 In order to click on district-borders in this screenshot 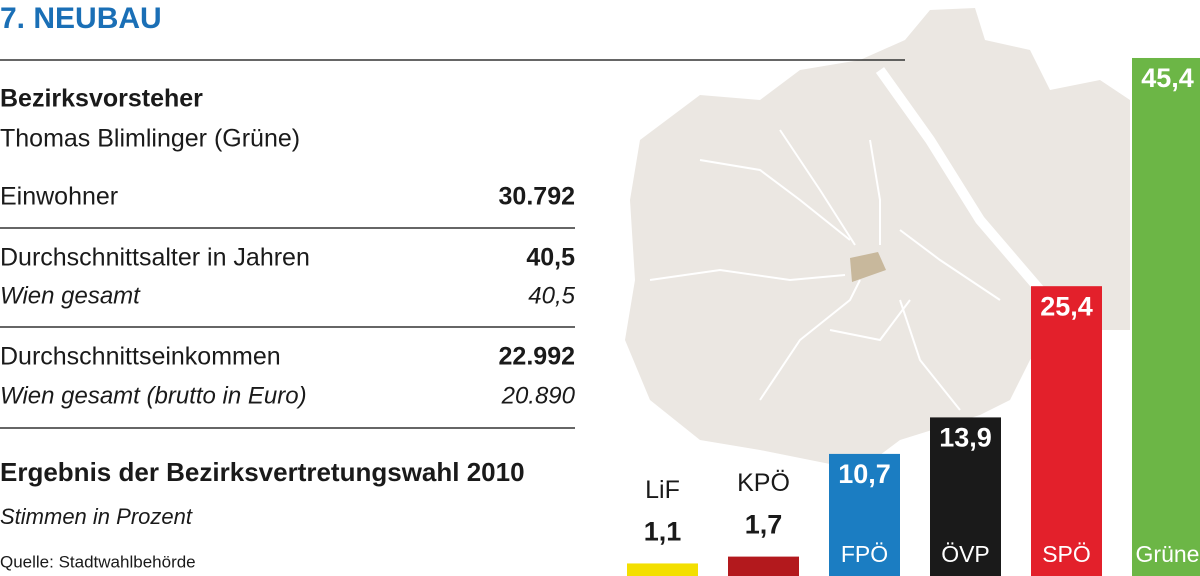, I will do `click(825, 270)`.